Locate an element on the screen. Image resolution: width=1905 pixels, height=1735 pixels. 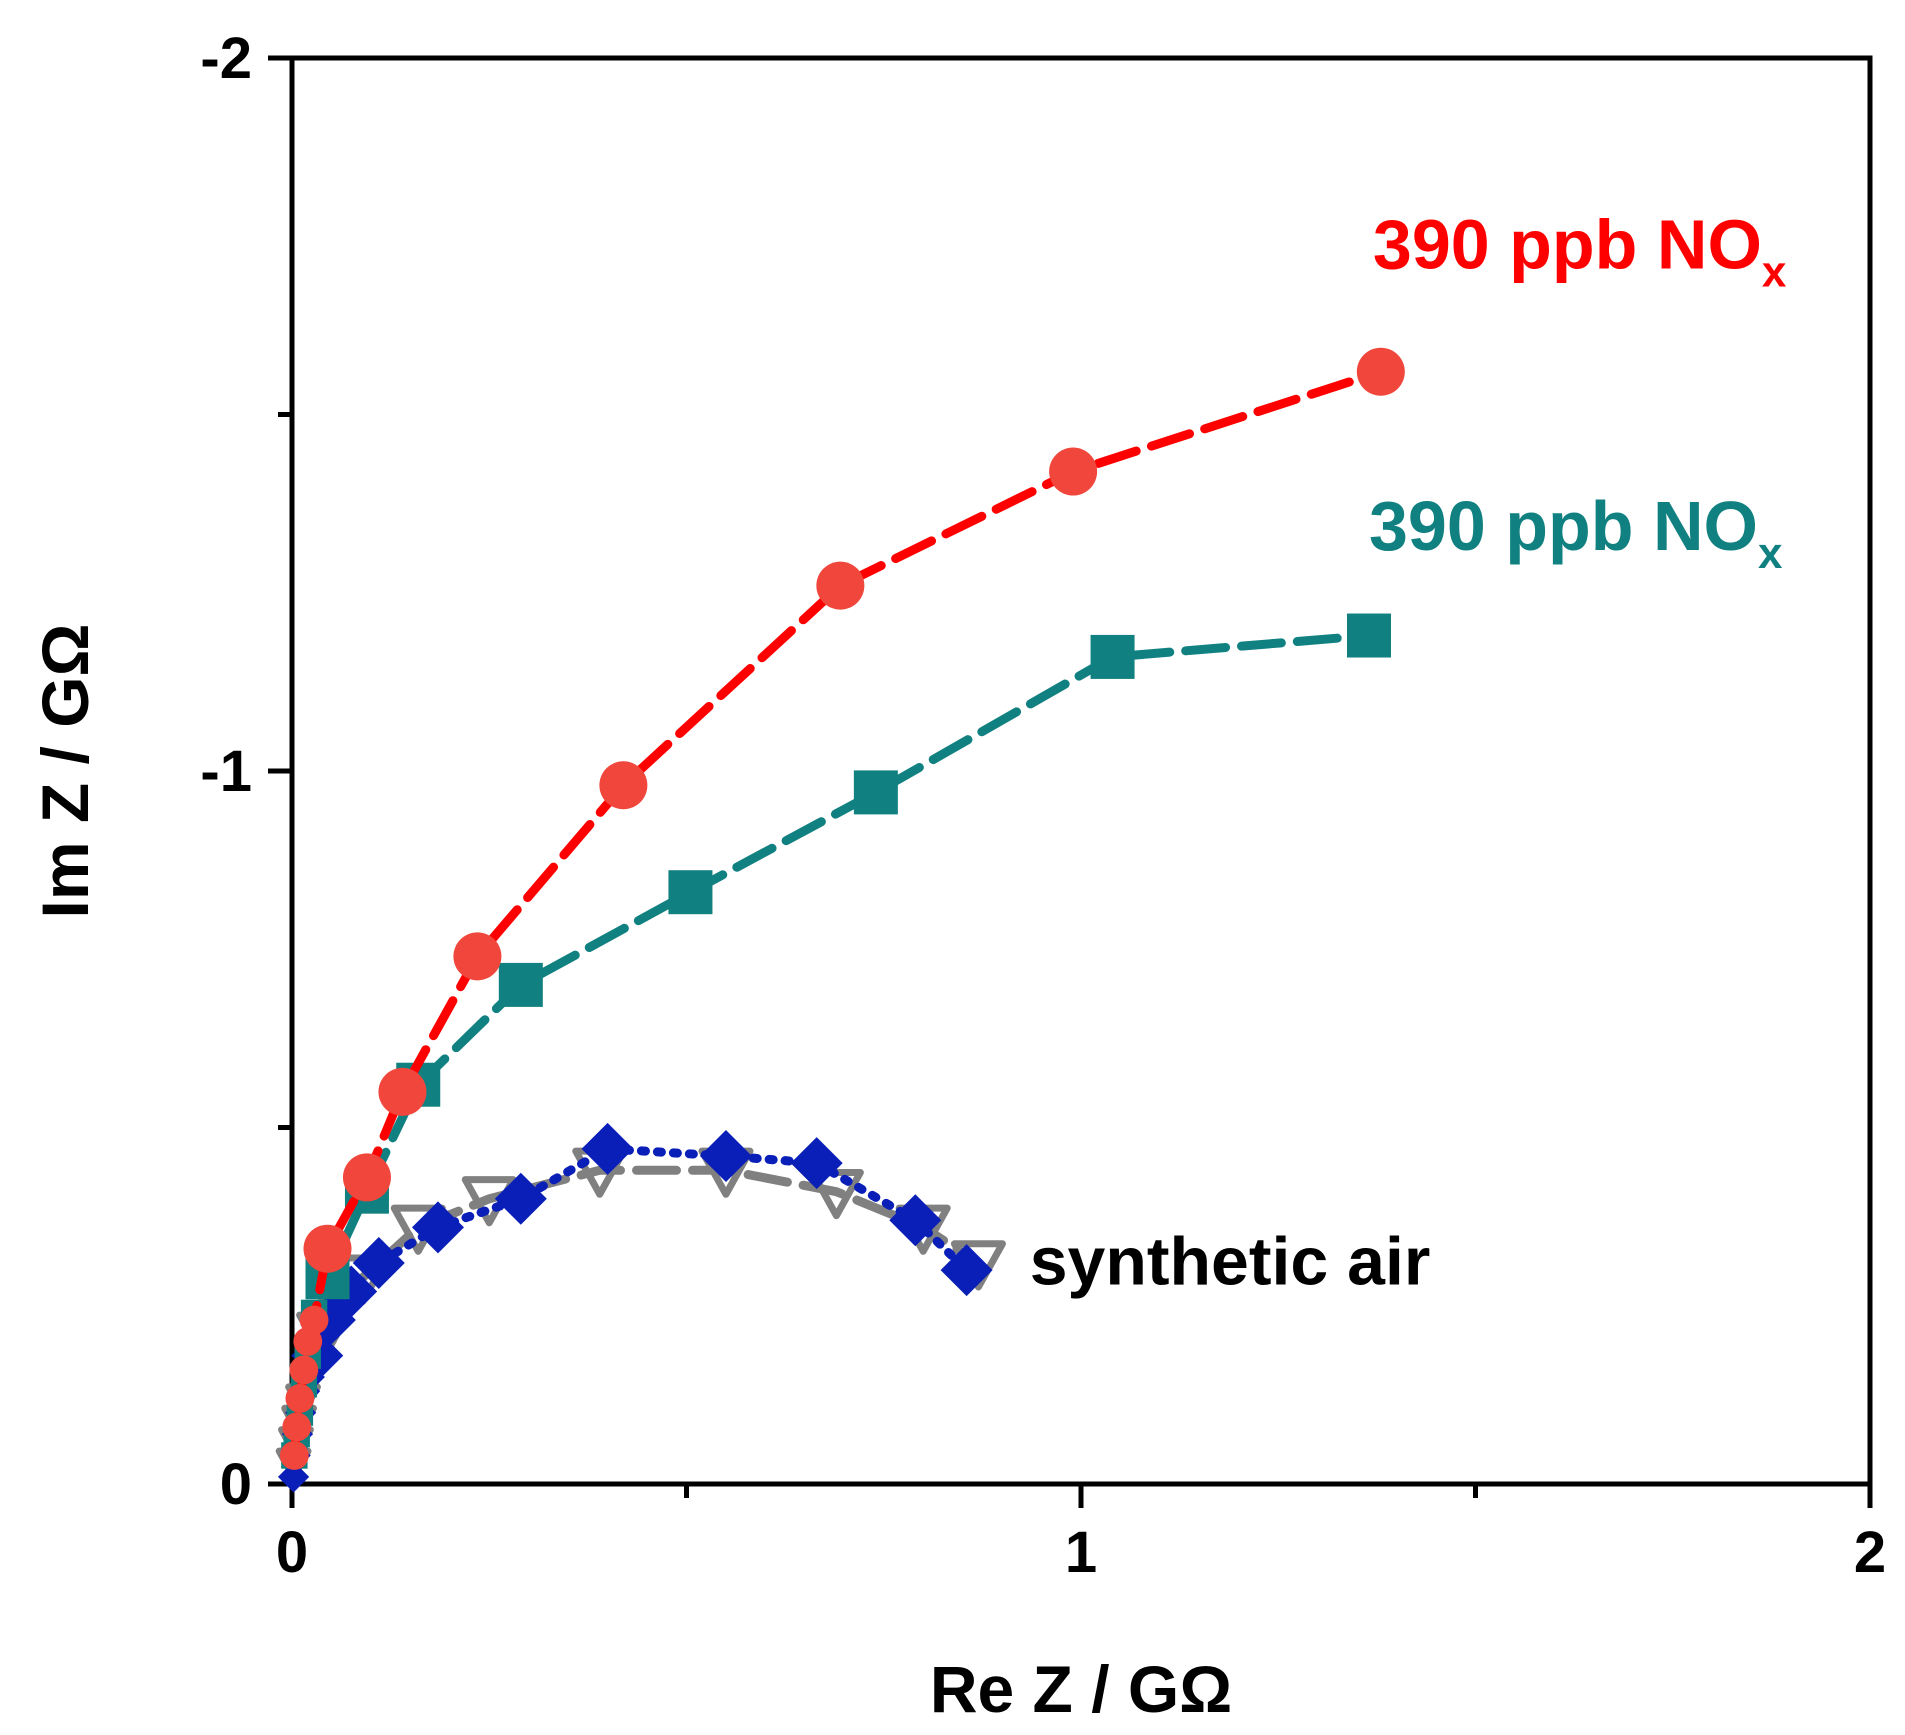
y-tick-label: 0 is located at coordinates (236, 1484).